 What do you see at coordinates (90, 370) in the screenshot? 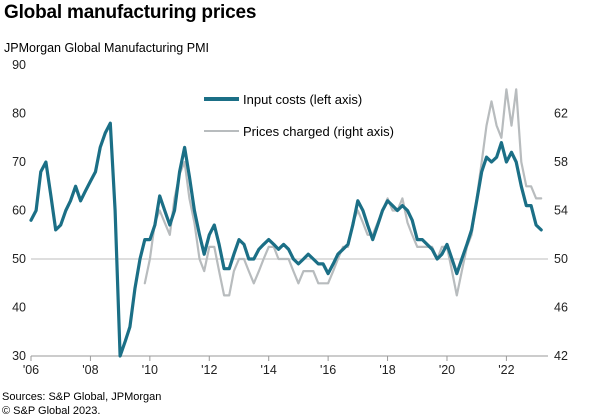
I see `x-tick-label: '08` at bounding box center [90, 370].